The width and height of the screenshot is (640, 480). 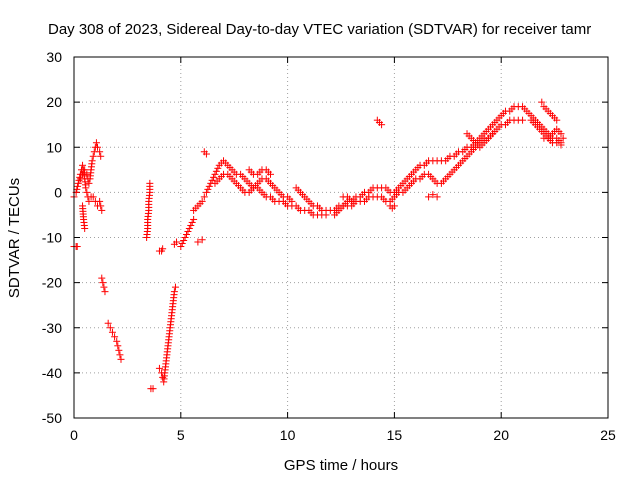 I want to click on x-tick-label: 0, so click(x=74, y=435).